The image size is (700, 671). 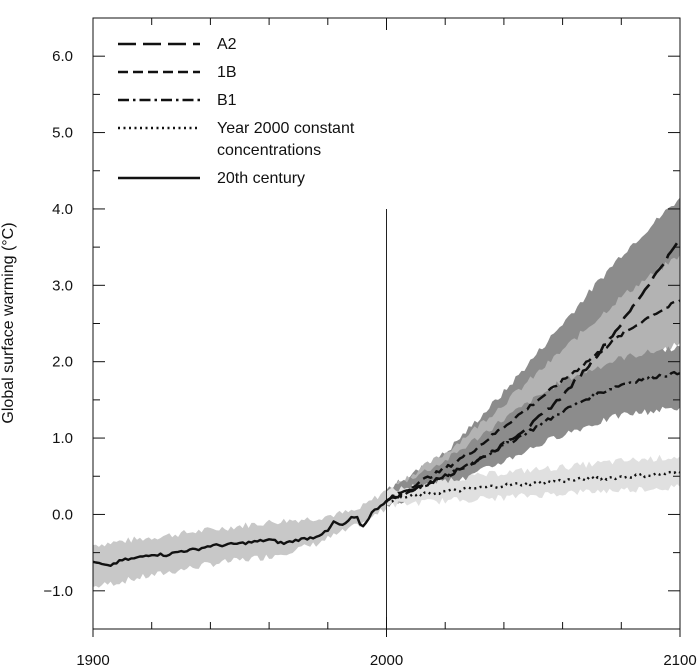 I want to click on x-tick-label-2100: 2100, so click(x=679, y=660).